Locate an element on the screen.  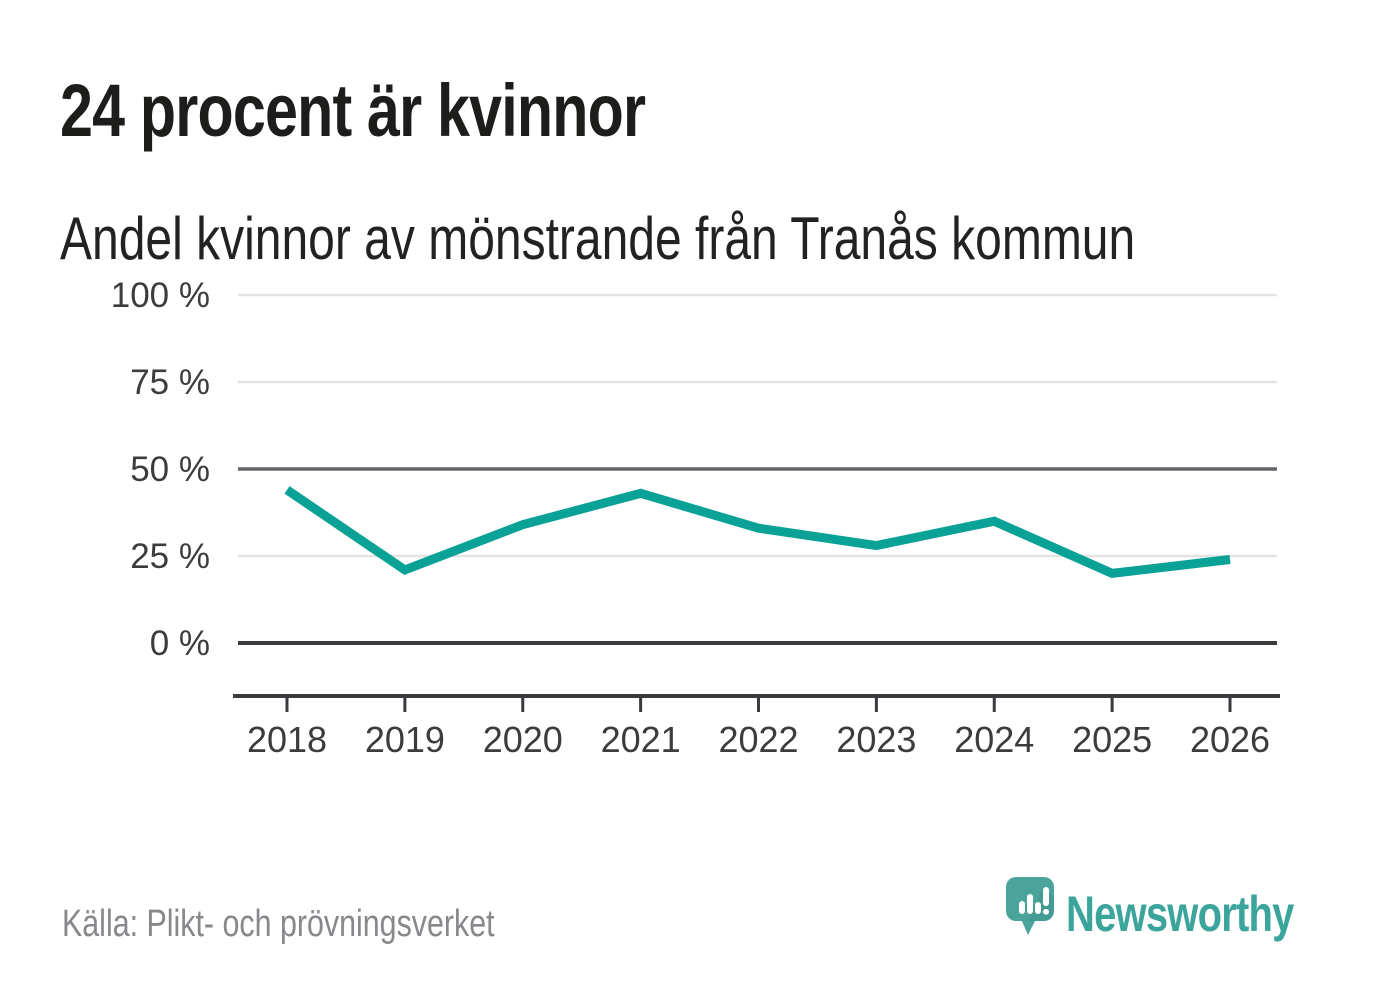
y-tick-label: 50 % is located at coordinates (170, 469).